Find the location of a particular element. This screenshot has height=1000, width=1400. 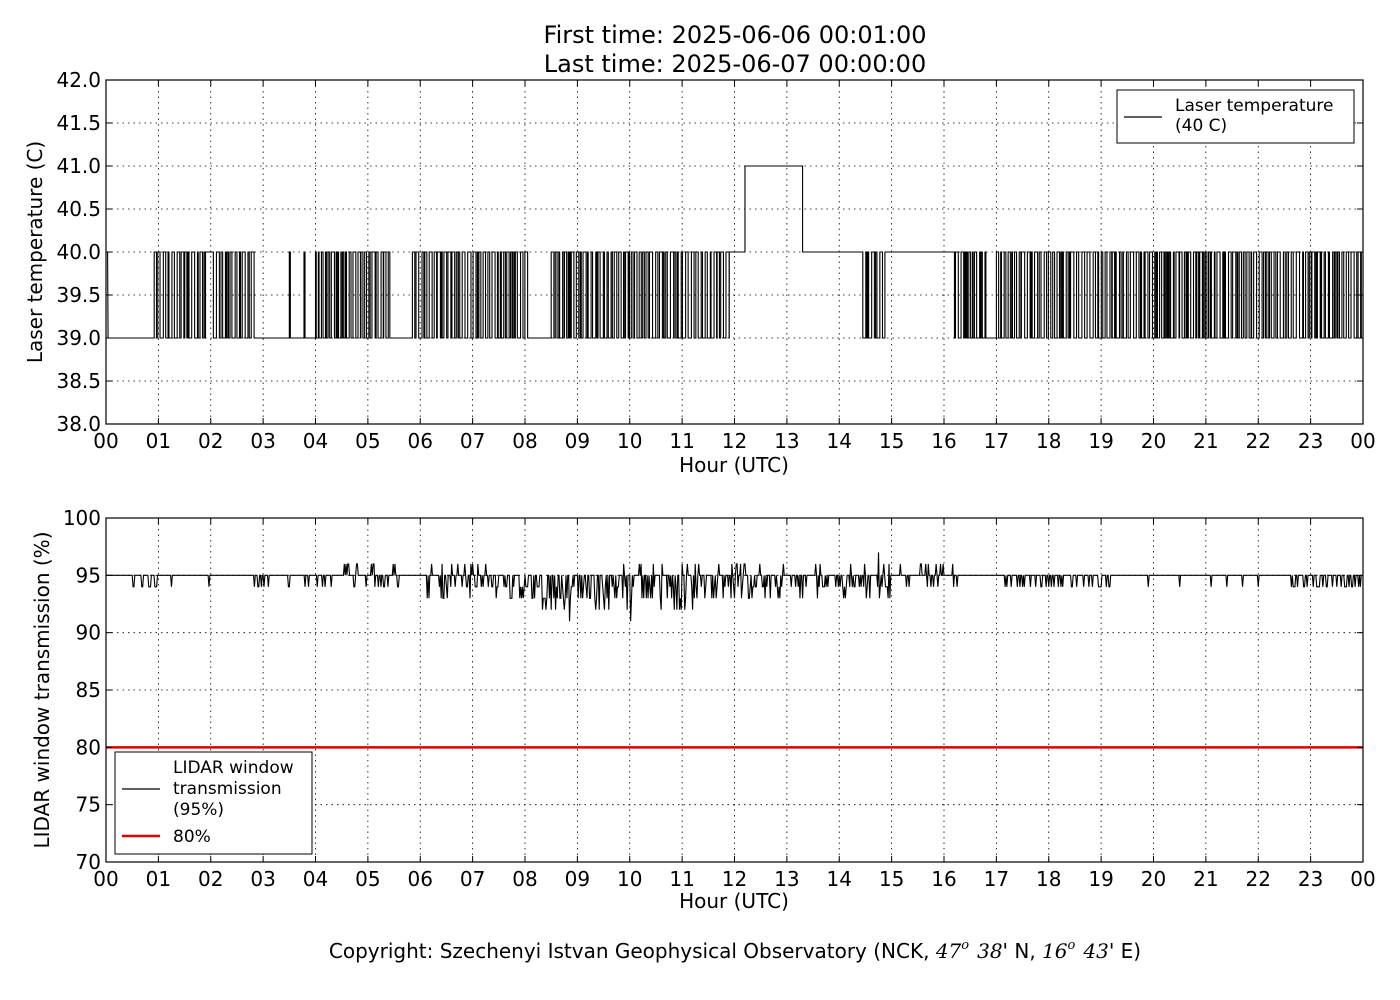

laser-temperature-x-tick-label: 02 is located at coordinates (210, 441).